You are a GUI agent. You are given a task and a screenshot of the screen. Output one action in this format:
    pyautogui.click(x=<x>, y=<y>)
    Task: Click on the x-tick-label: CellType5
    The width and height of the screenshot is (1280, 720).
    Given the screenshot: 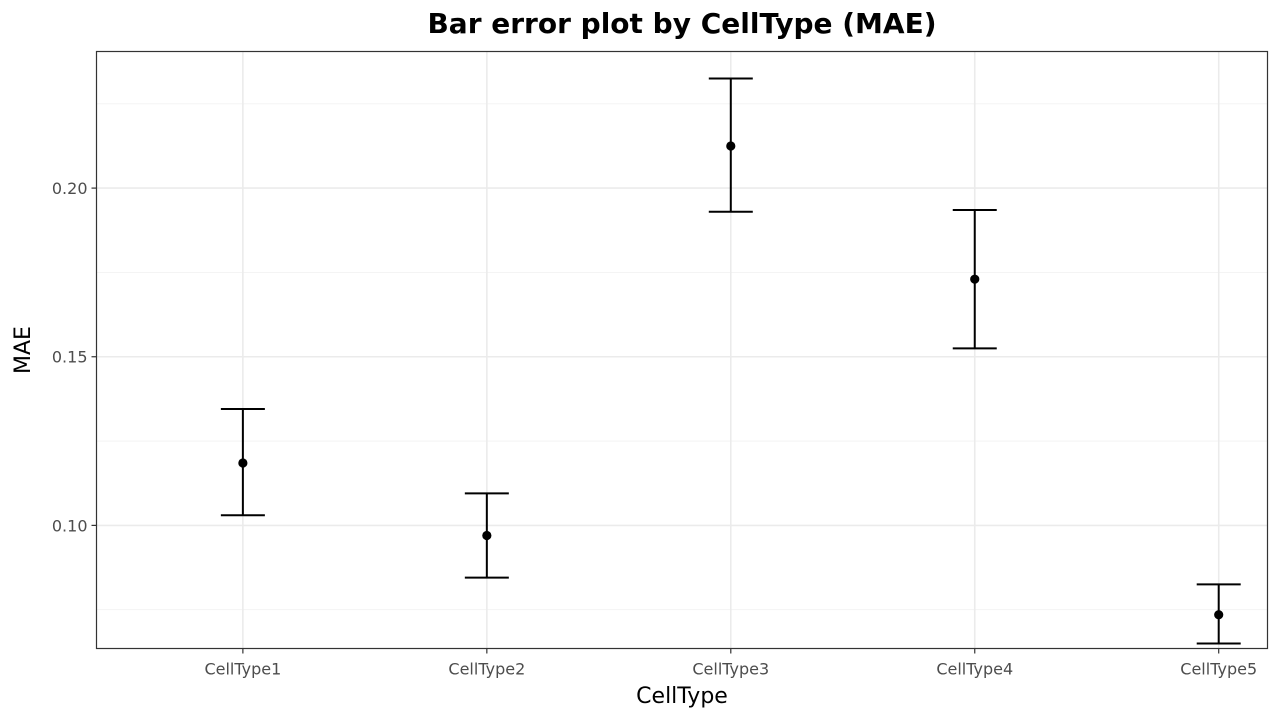 What is the action you would take?
    pyautogui.click(x=1218, y=669)
    